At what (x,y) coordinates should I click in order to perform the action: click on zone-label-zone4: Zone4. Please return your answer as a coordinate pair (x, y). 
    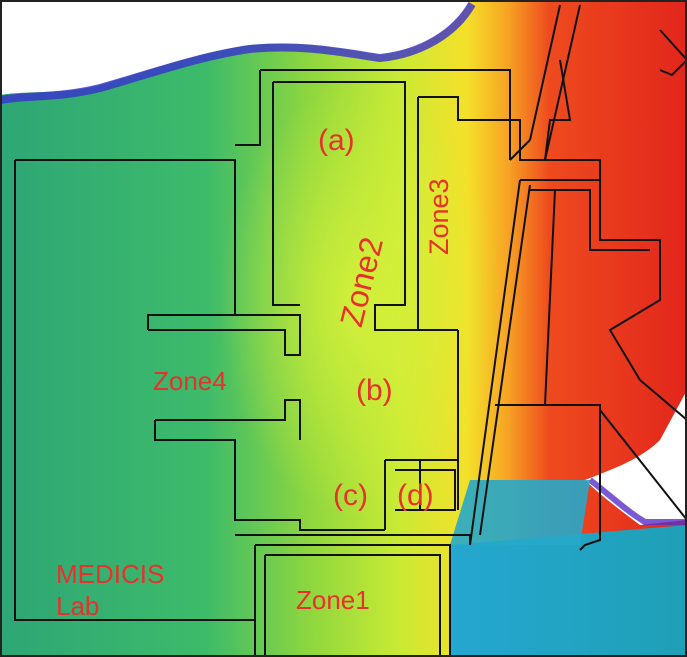
    Looking at the image, I should click on (190, 381).